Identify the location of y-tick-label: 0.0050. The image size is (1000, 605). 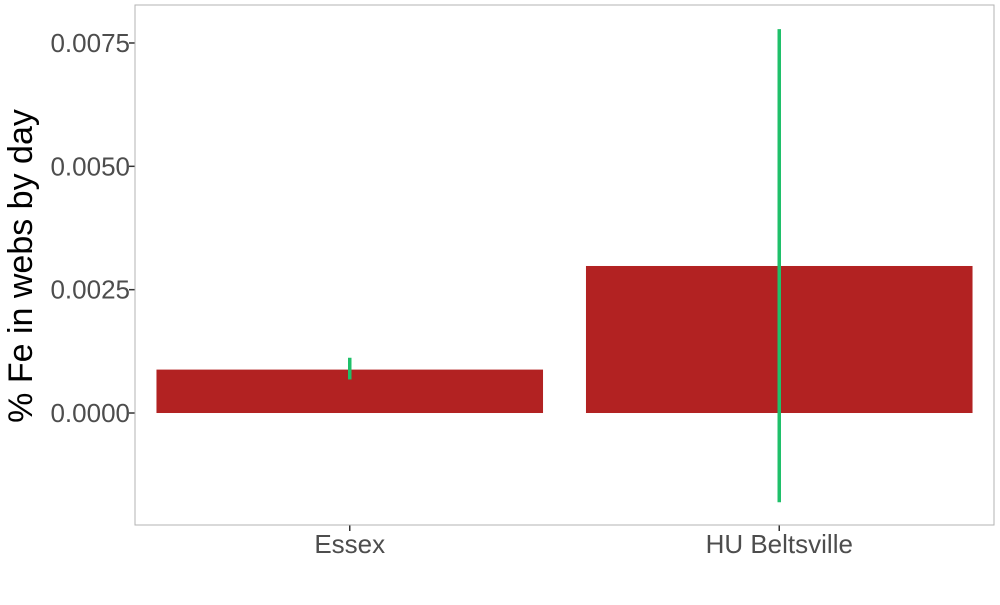
(90, 166).